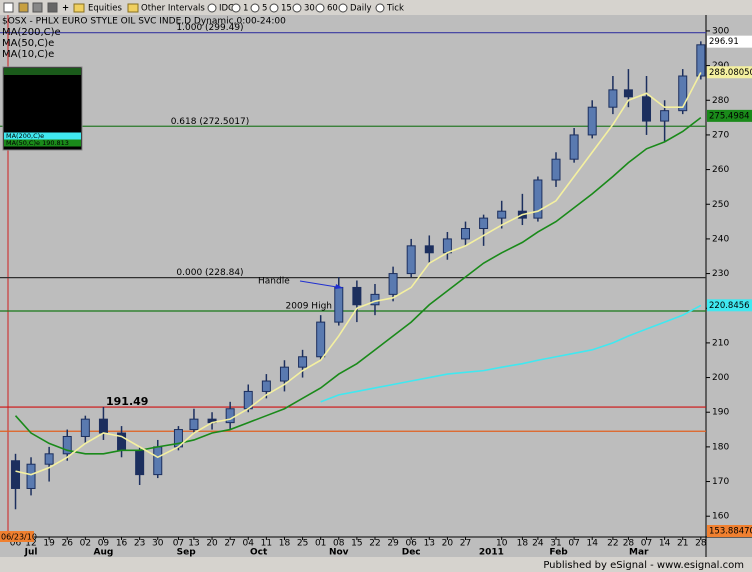 This screenshot has width=752, height=572. I want to click on y-tick-label: 160, so click(720, 517).